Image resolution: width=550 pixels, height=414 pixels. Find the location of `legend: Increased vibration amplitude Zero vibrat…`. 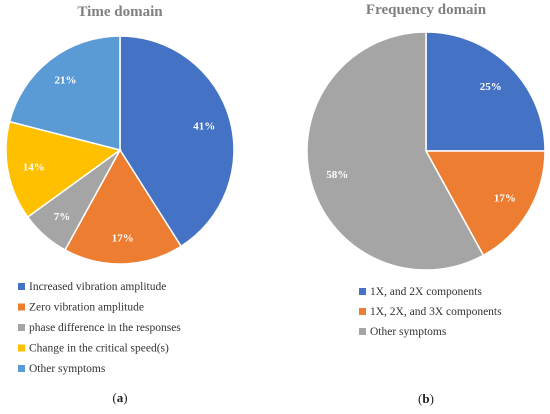

legend: Increased vibration amplitude Zero vibrat… is located at coordinates (99, 328).